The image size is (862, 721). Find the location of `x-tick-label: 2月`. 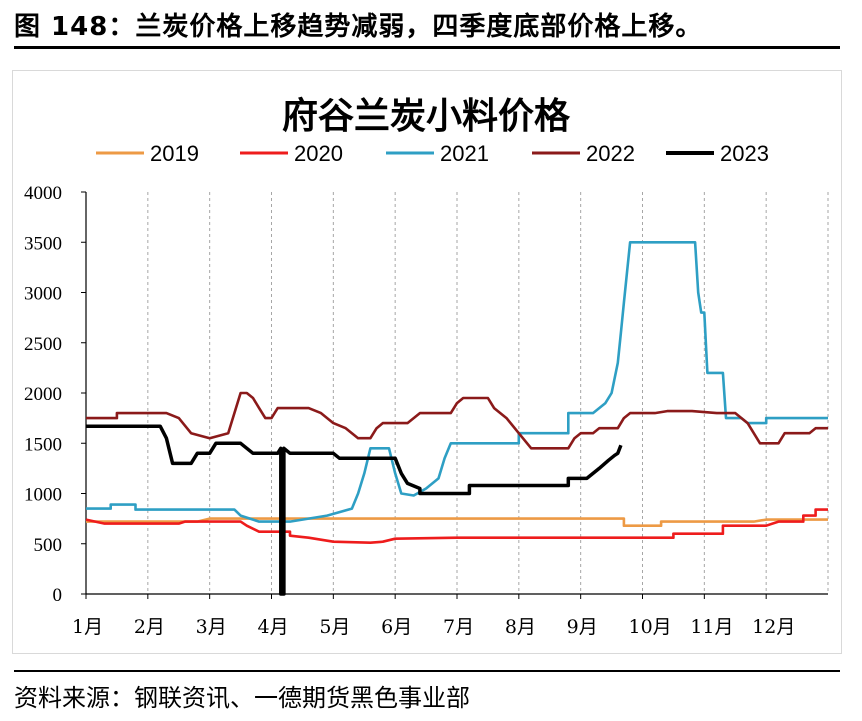

x-tick-label: 2月 is located at coordinates (149, 627).